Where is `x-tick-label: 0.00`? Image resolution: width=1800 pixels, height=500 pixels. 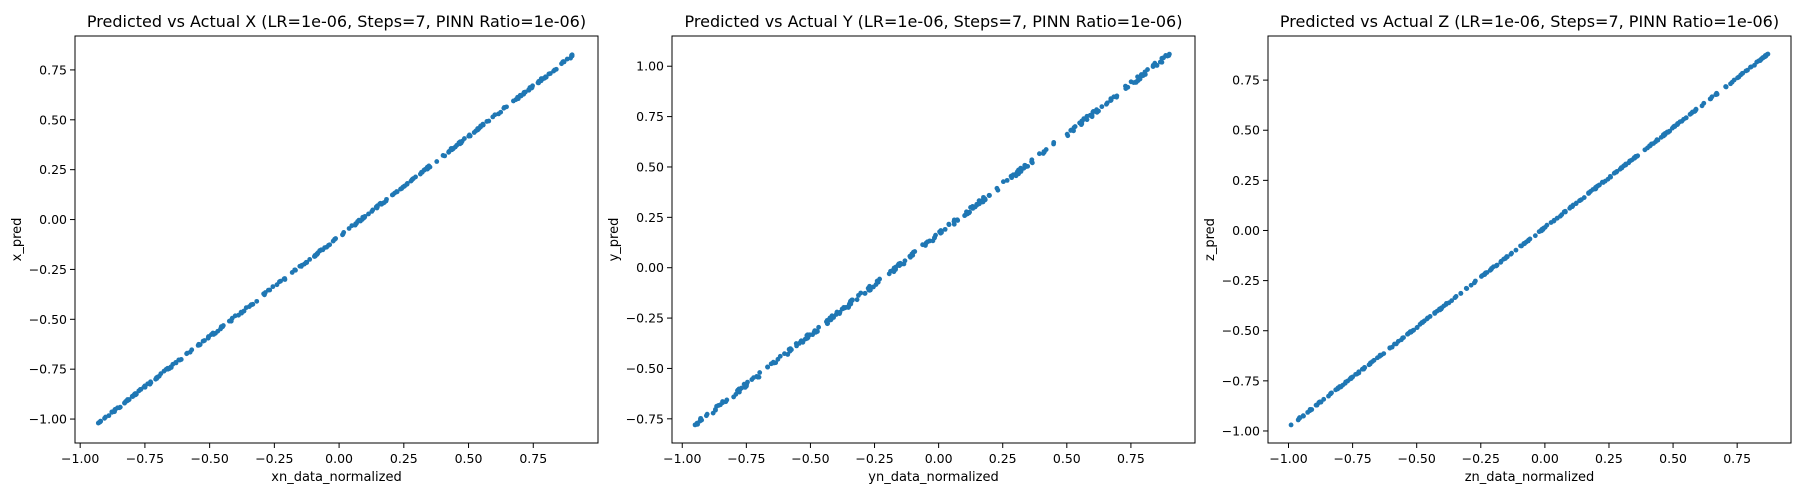 x-tick-label: 0.00 is located at coordinates (939, 458).